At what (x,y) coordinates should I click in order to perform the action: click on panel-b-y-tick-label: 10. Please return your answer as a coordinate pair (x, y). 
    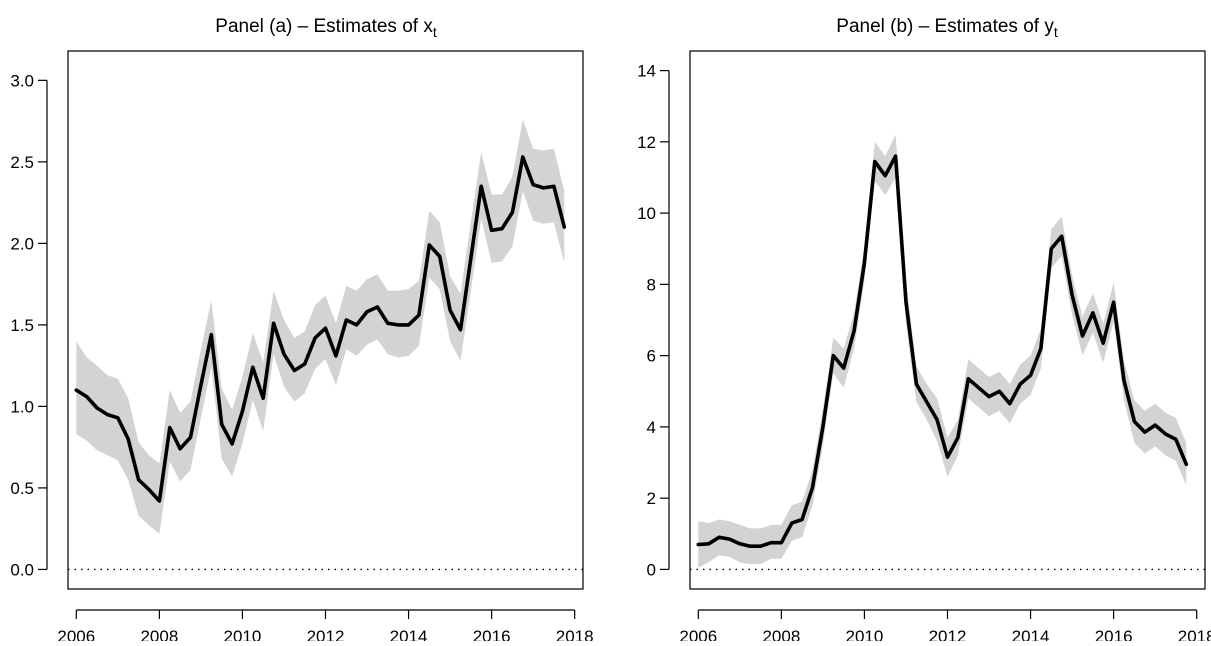
    Looking at the image, I should click on (646, 213).